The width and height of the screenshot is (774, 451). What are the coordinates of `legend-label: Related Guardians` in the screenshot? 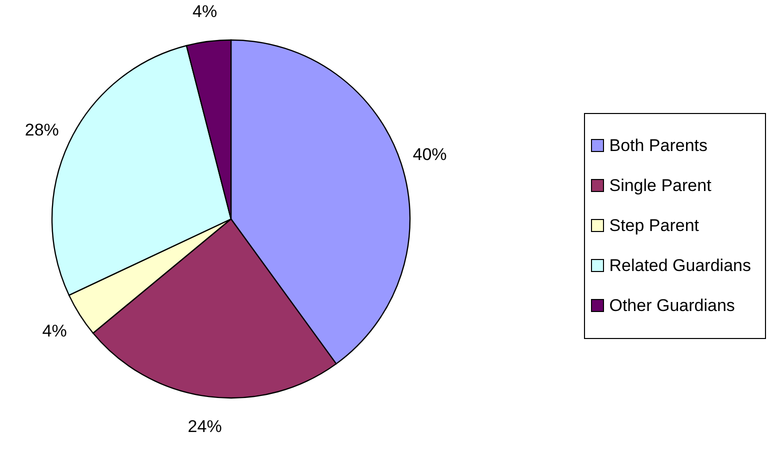 It's located at (680, 265).